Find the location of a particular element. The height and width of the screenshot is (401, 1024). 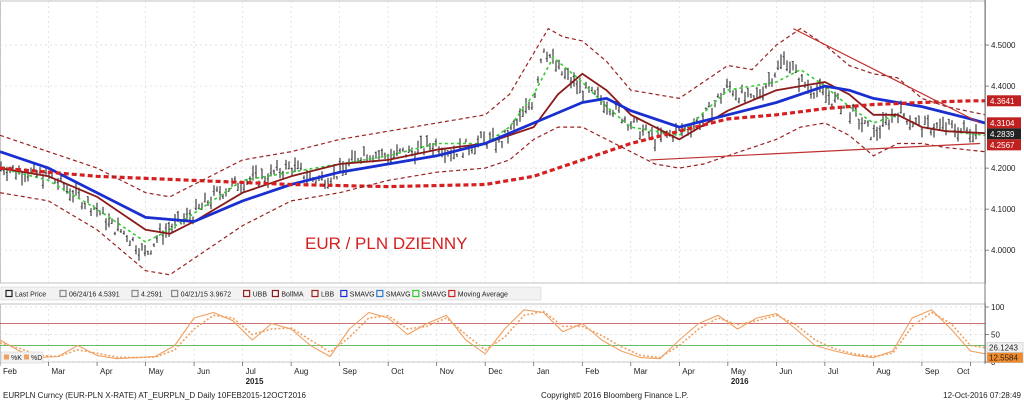

osc-y-tick-label: 100 is located at coordinates (998, 307).